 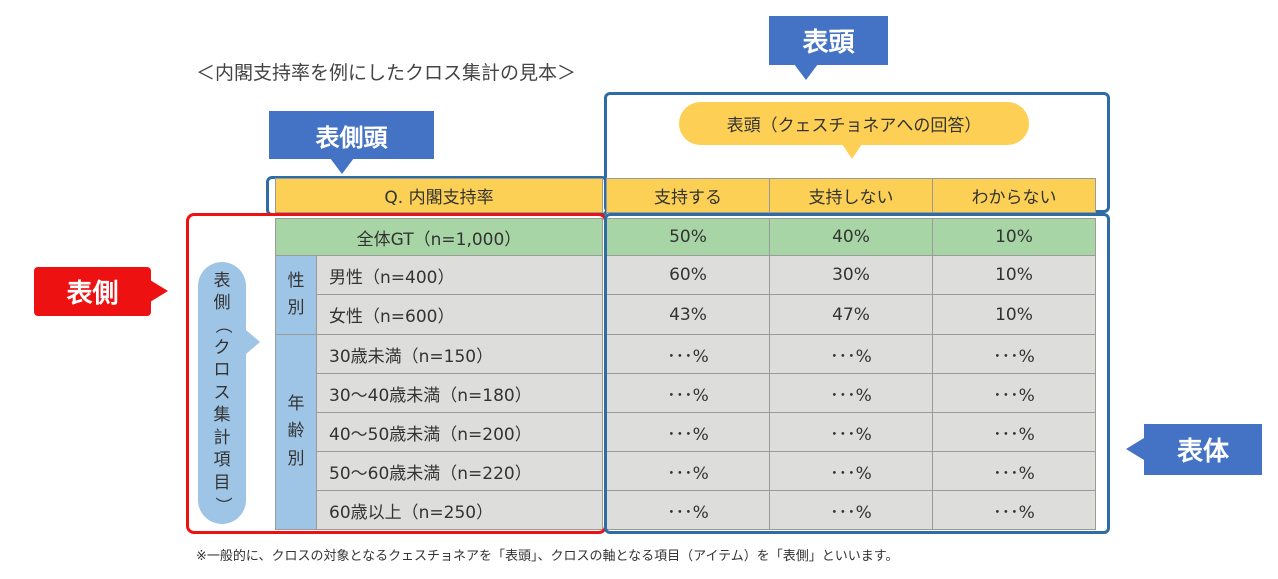 I want to click on diagram-title: ＜内閣支持率を例にしたクロス集計の見本＞, so click(x=386, y=73).